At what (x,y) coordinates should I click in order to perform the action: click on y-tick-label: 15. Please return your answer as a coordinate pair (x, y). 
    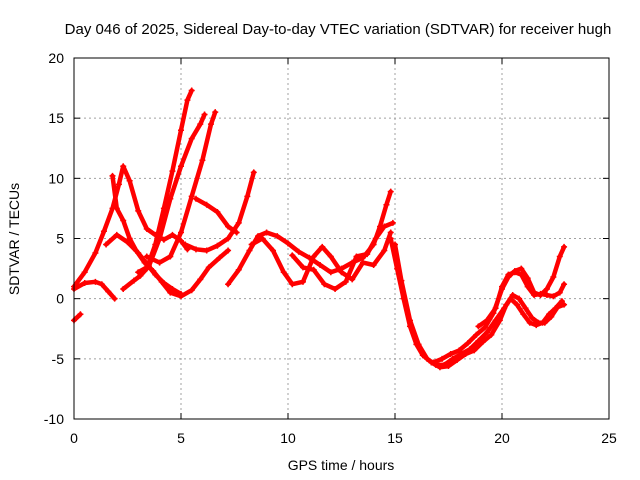
    Looking at the image, I should click on (56, 118).